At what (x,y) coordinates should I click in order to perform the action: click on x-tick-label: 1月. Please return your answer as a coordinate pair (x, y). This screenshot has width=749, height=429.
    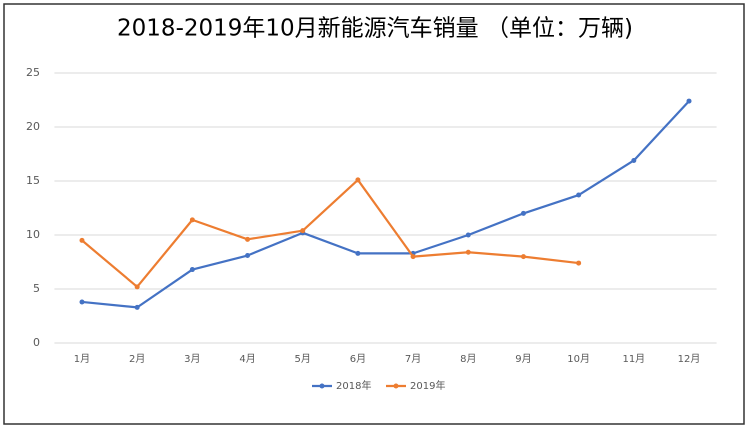
    Looking at the image, I should click on (82, 359).